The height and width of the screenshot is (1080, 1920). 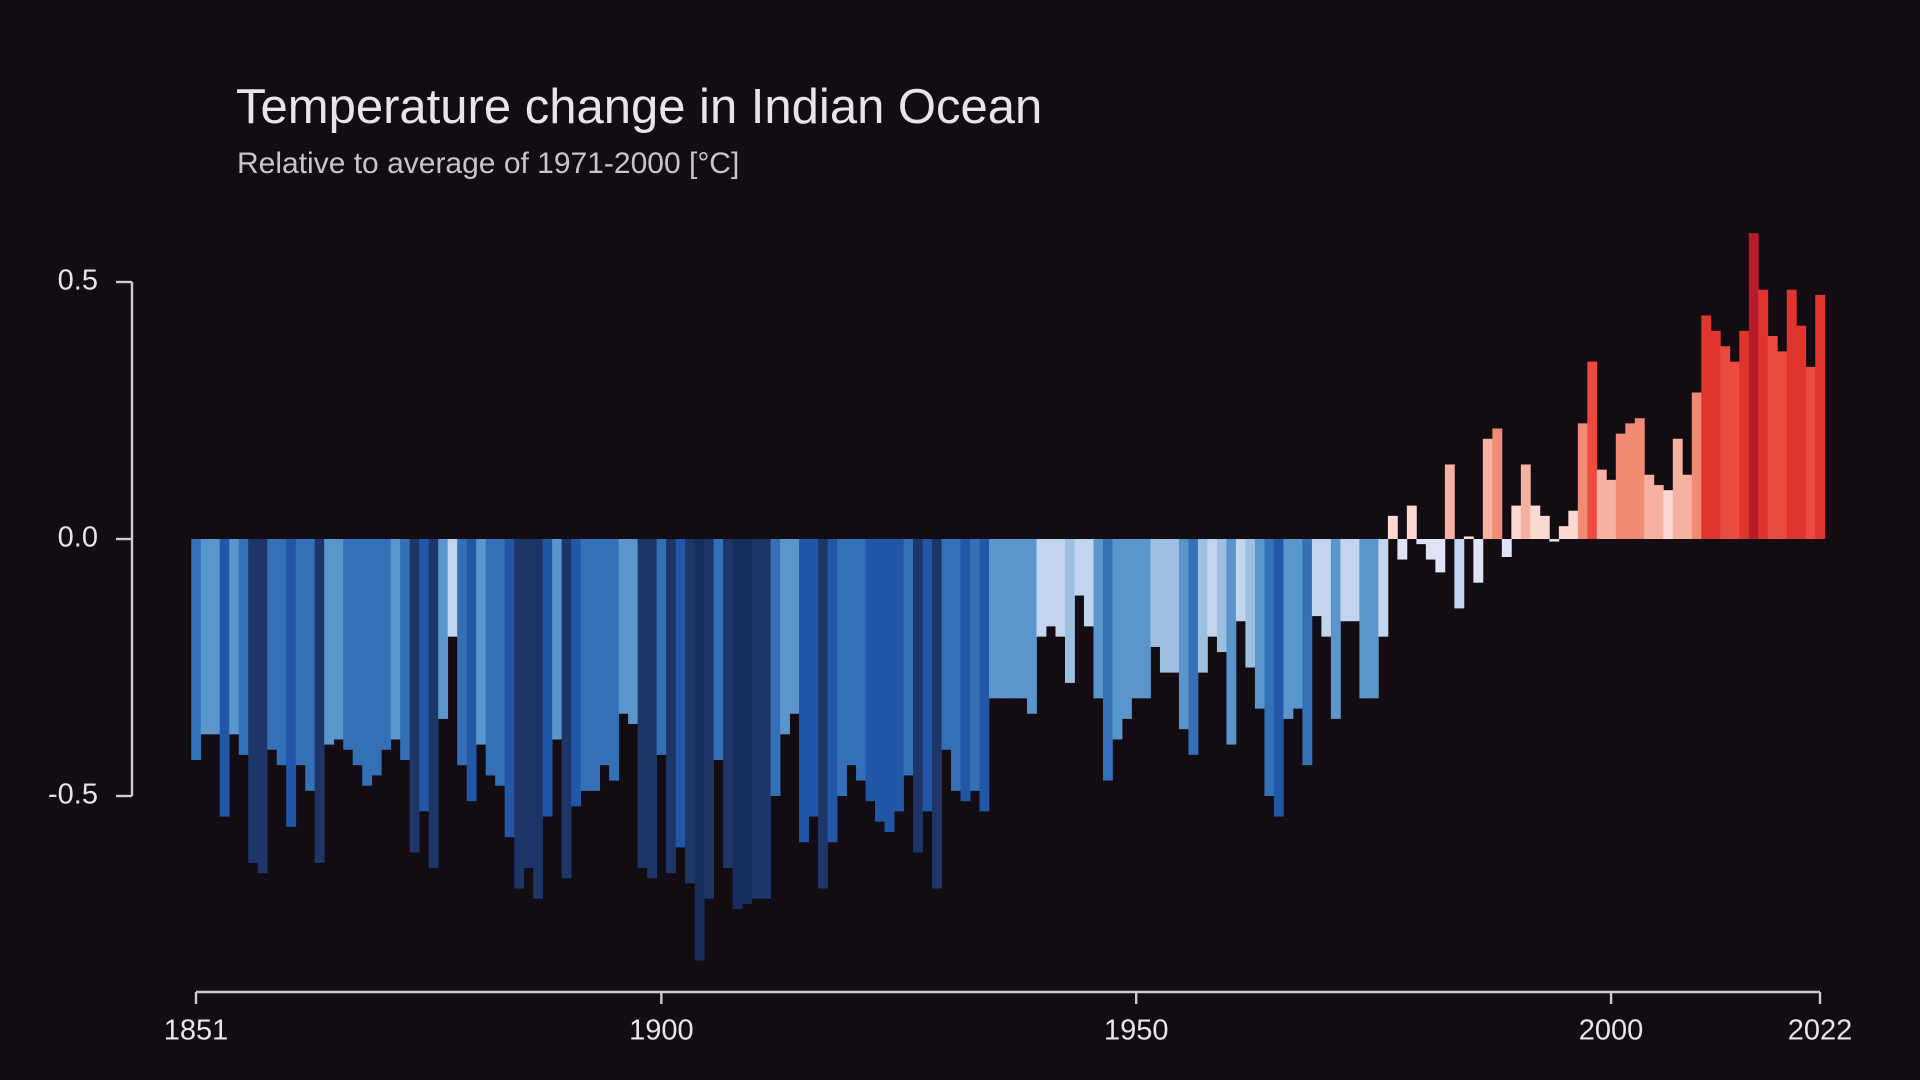 I want to click on chart-subtitle: Relative to average of 1971-2000 [°C], so click(x=488, y=163).